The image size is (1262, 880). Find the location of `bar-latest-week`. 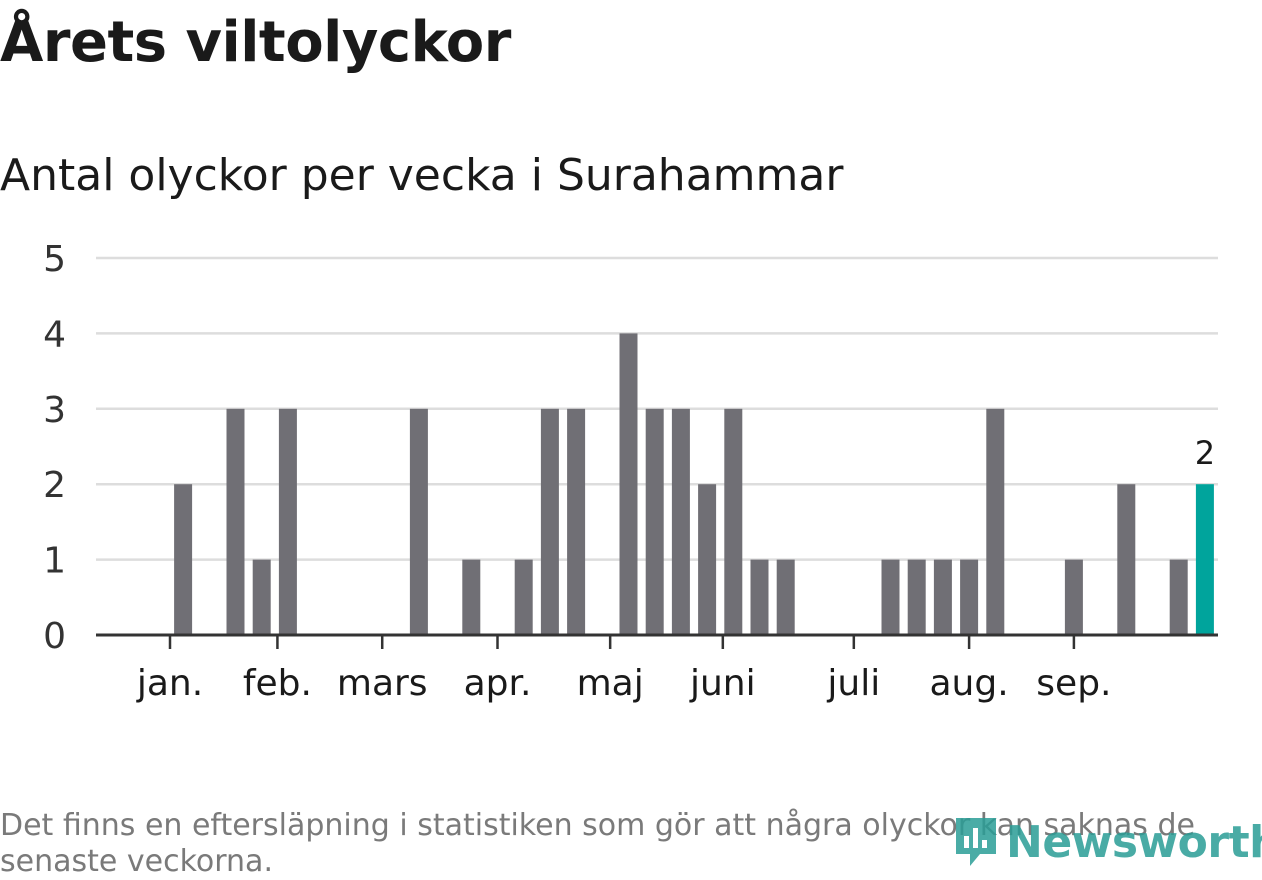

bar-latest-week is located at coordinates (1204, 559).